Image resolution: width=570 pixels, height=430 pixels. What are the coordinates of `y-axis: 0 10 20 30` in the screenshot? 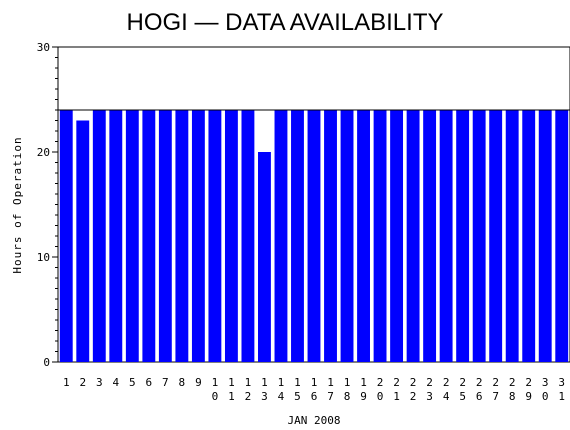 It's located at (47, 205).